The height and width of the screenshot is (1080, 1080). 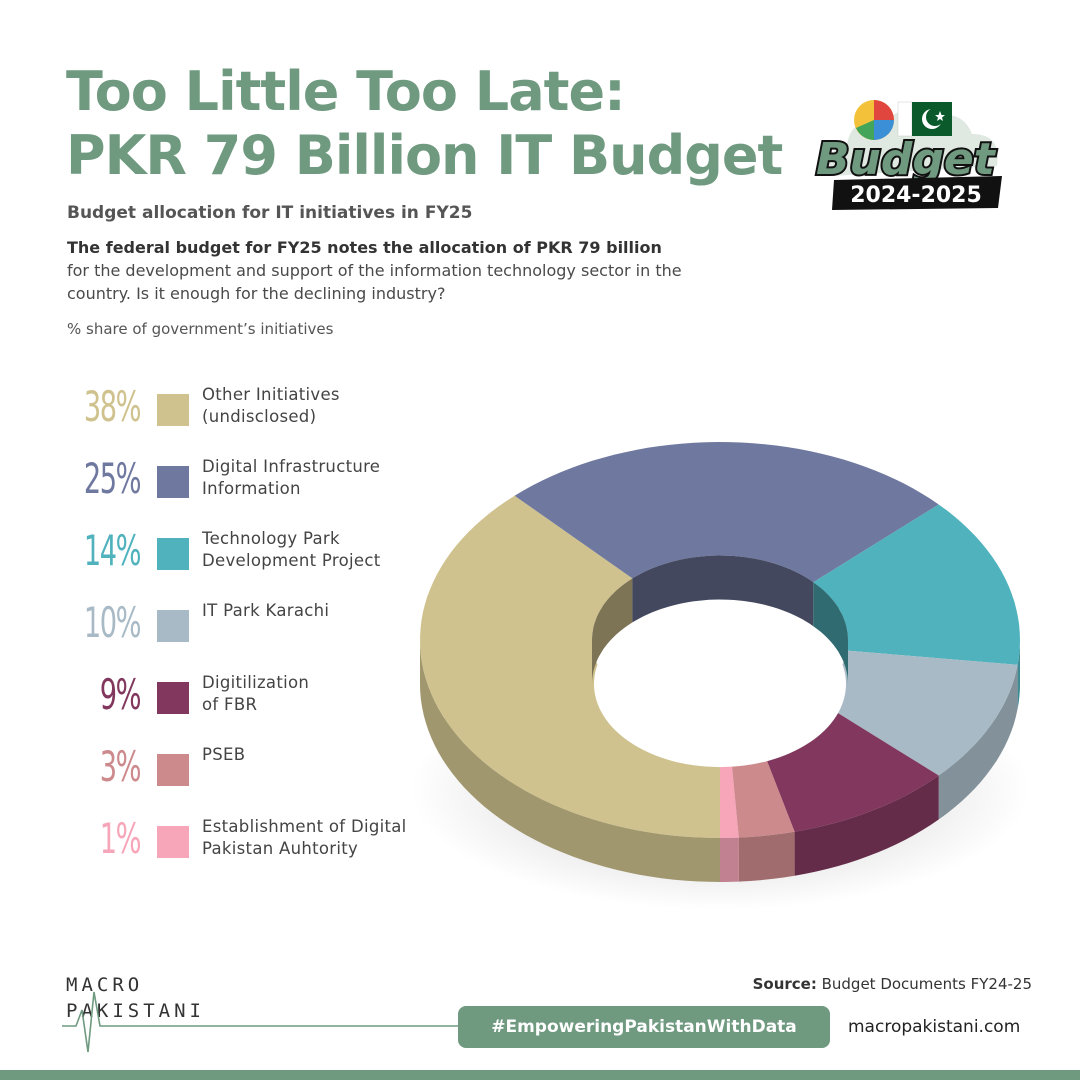 I want to click on legend-percent: 3%, so click(x=120, y=766).